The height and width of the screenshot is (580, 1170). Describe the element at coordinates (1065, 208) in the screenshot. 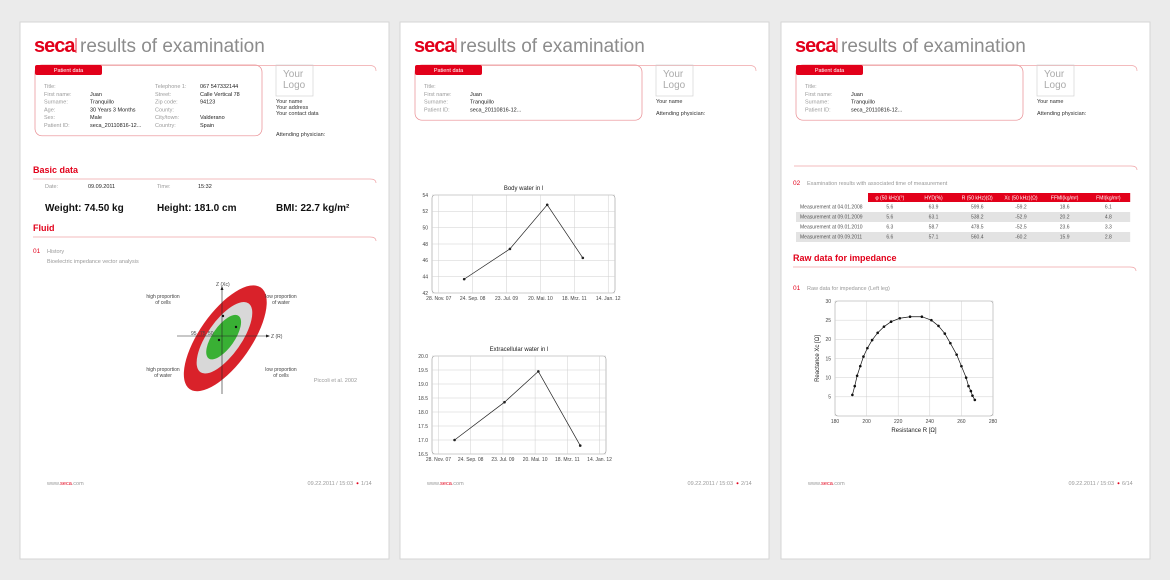

I see `table-cell: 18.6` at that location.